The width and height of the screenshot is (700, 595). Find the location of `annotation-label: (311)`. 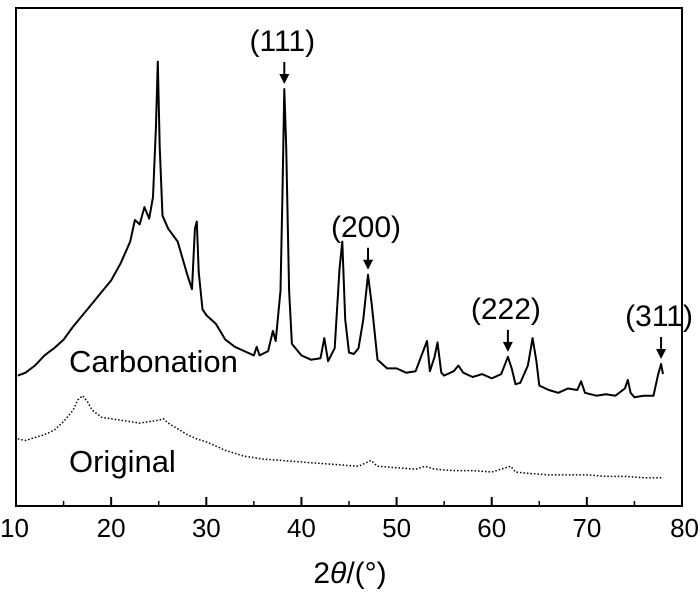

annotation-label: (311) is located at coordinates (659, 316).